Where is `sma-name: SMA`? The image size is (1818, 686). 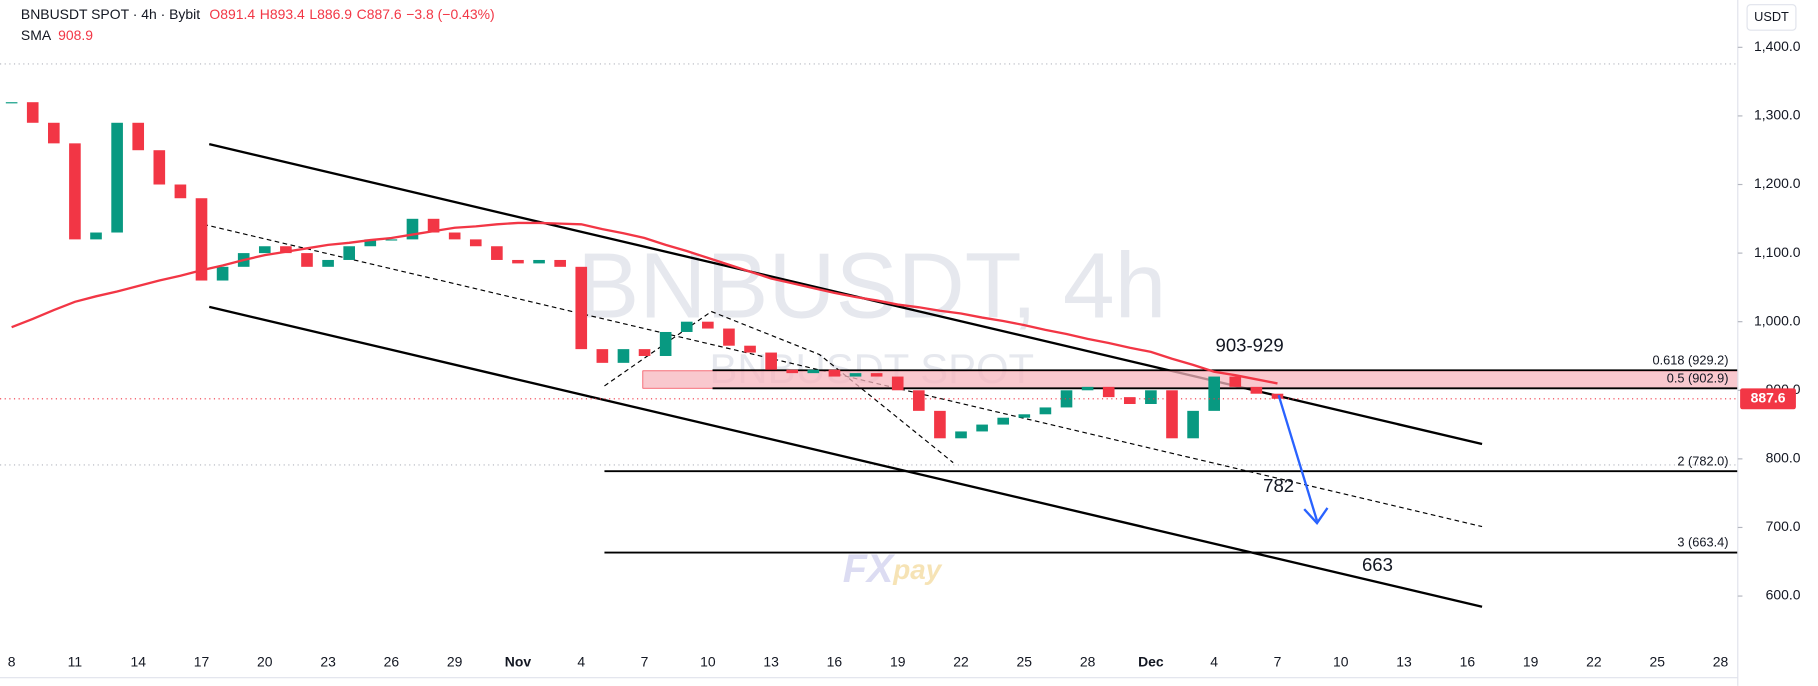
sma-name: SMA is located at coordinates (36, 35).